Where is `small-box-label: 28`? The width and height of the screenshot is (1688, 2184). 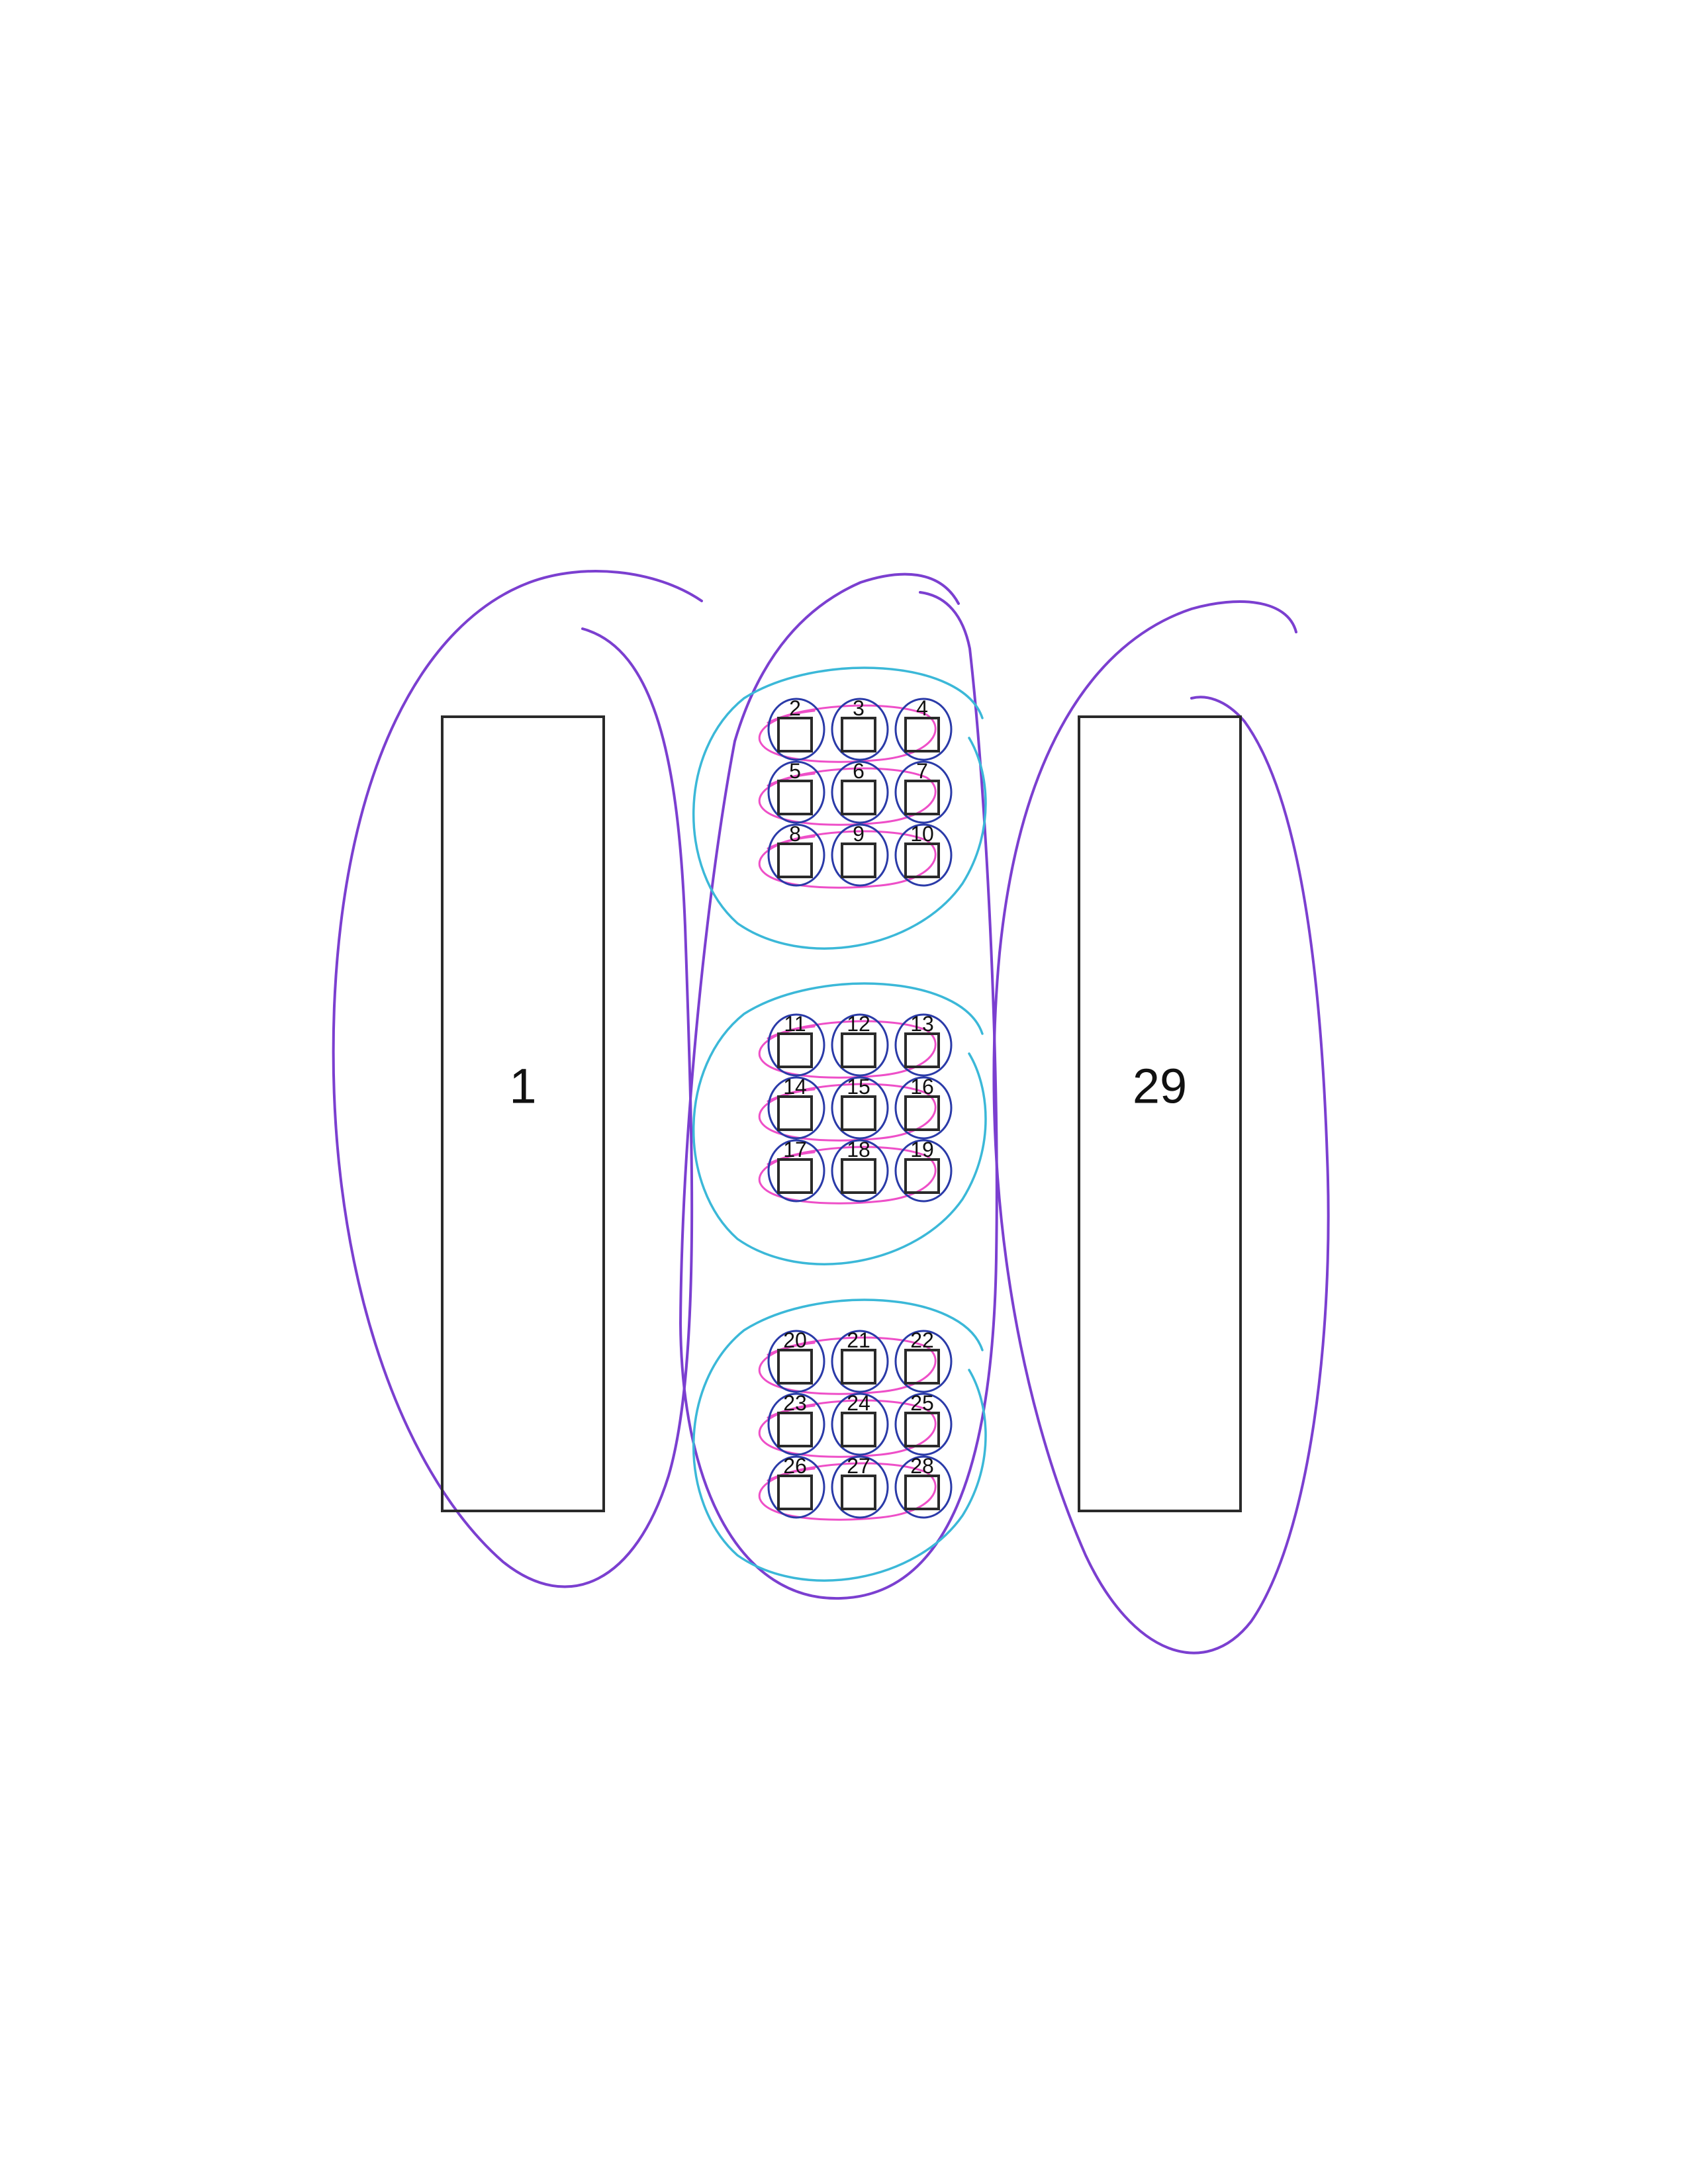 small-box-label: 28 is located at coordinates (922, 1466).